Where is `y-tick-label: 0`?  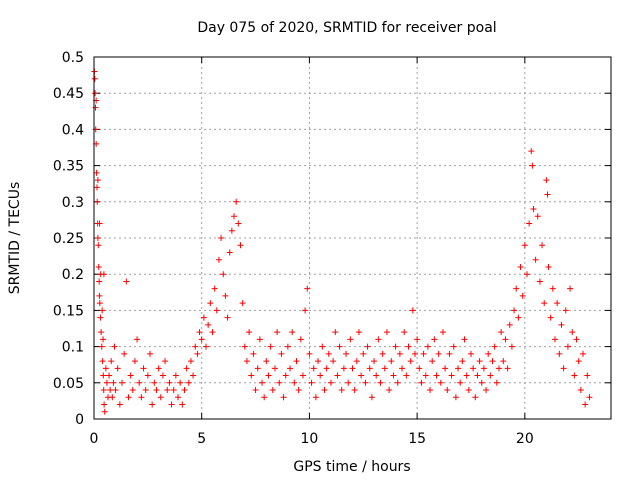
y-tick-label: 0 is located at coordinates (79, 420).